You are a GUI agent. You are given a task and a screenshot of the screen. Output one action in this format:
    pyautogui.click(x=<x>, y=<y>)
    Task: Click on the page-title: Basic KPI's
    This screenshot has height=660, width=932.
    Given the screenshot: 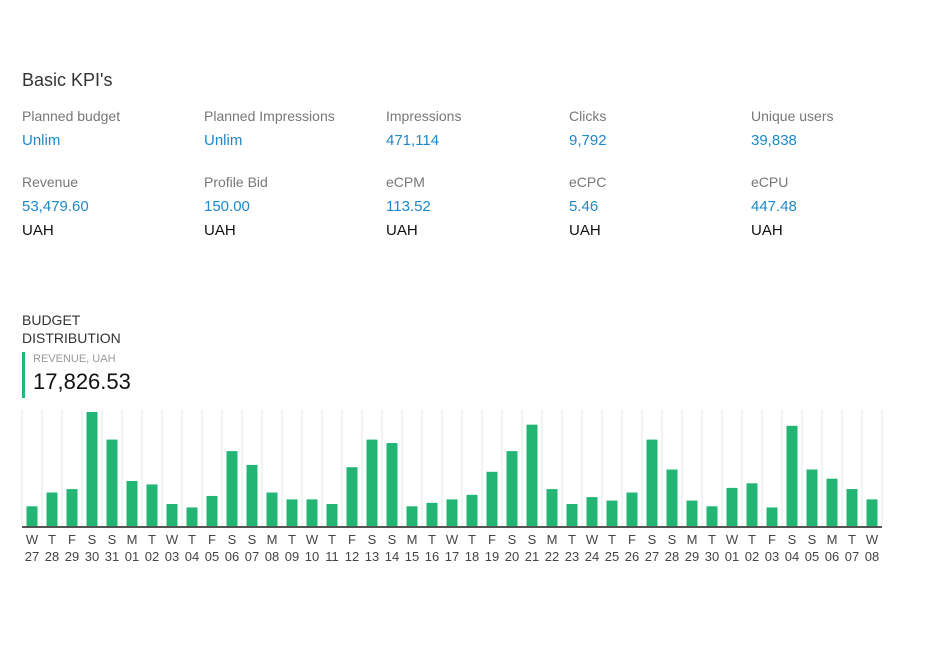 What is the action you would take?
    pyautogui.click(x=67, y=80)
    